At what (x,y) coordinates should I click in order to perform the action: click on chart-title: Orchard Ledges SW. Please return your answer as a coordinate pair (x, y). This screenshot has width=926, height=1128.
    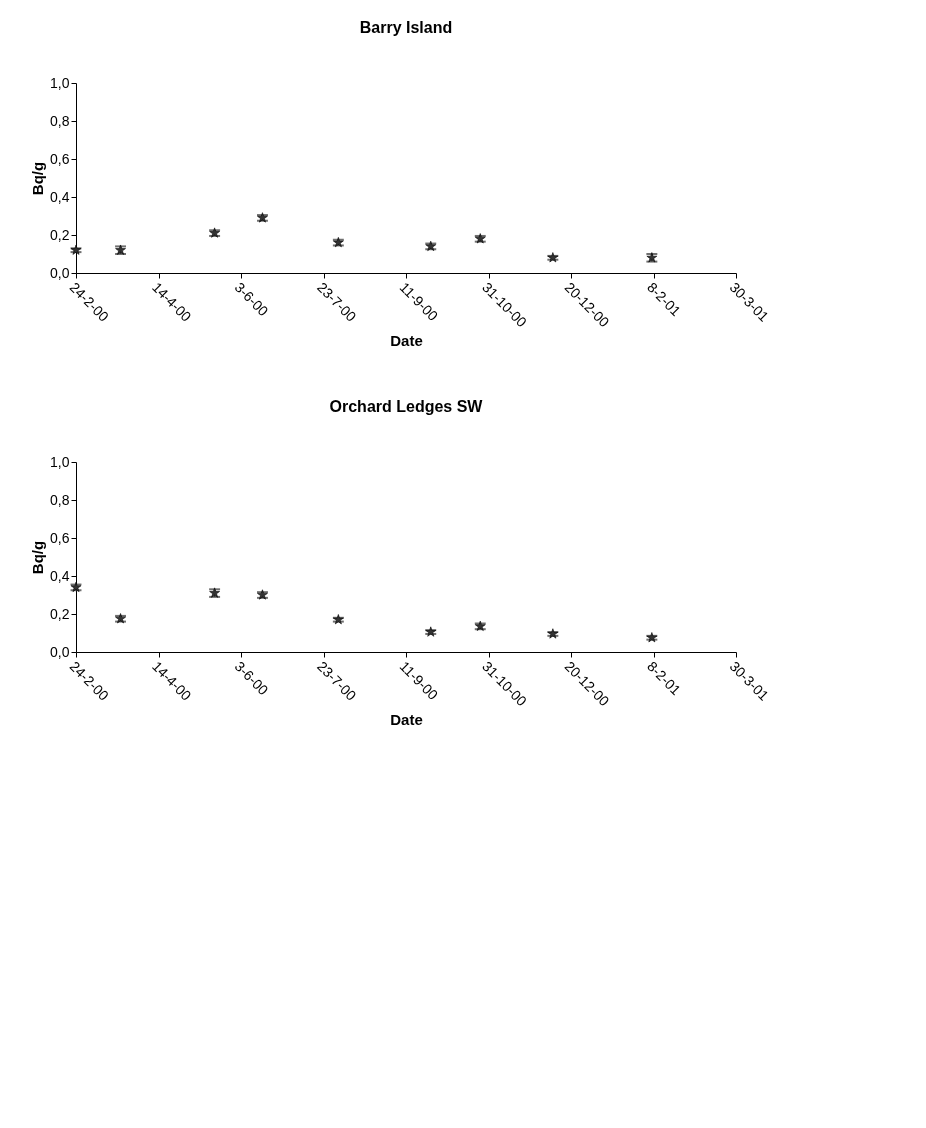
    Looking at the image, I should click on (406, 406).